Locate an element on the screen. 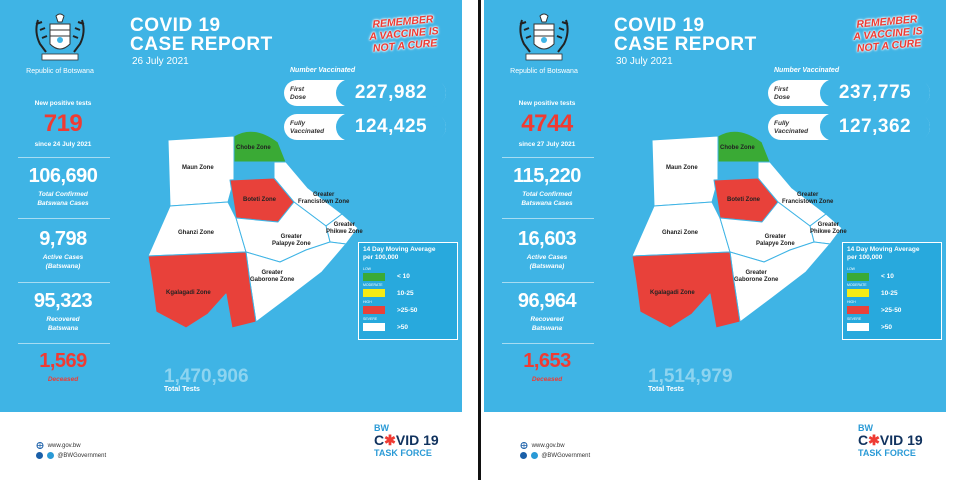 This screenshot has width=960, height=480. legend-tag-low: LOW is located at coordinates (851, 269).